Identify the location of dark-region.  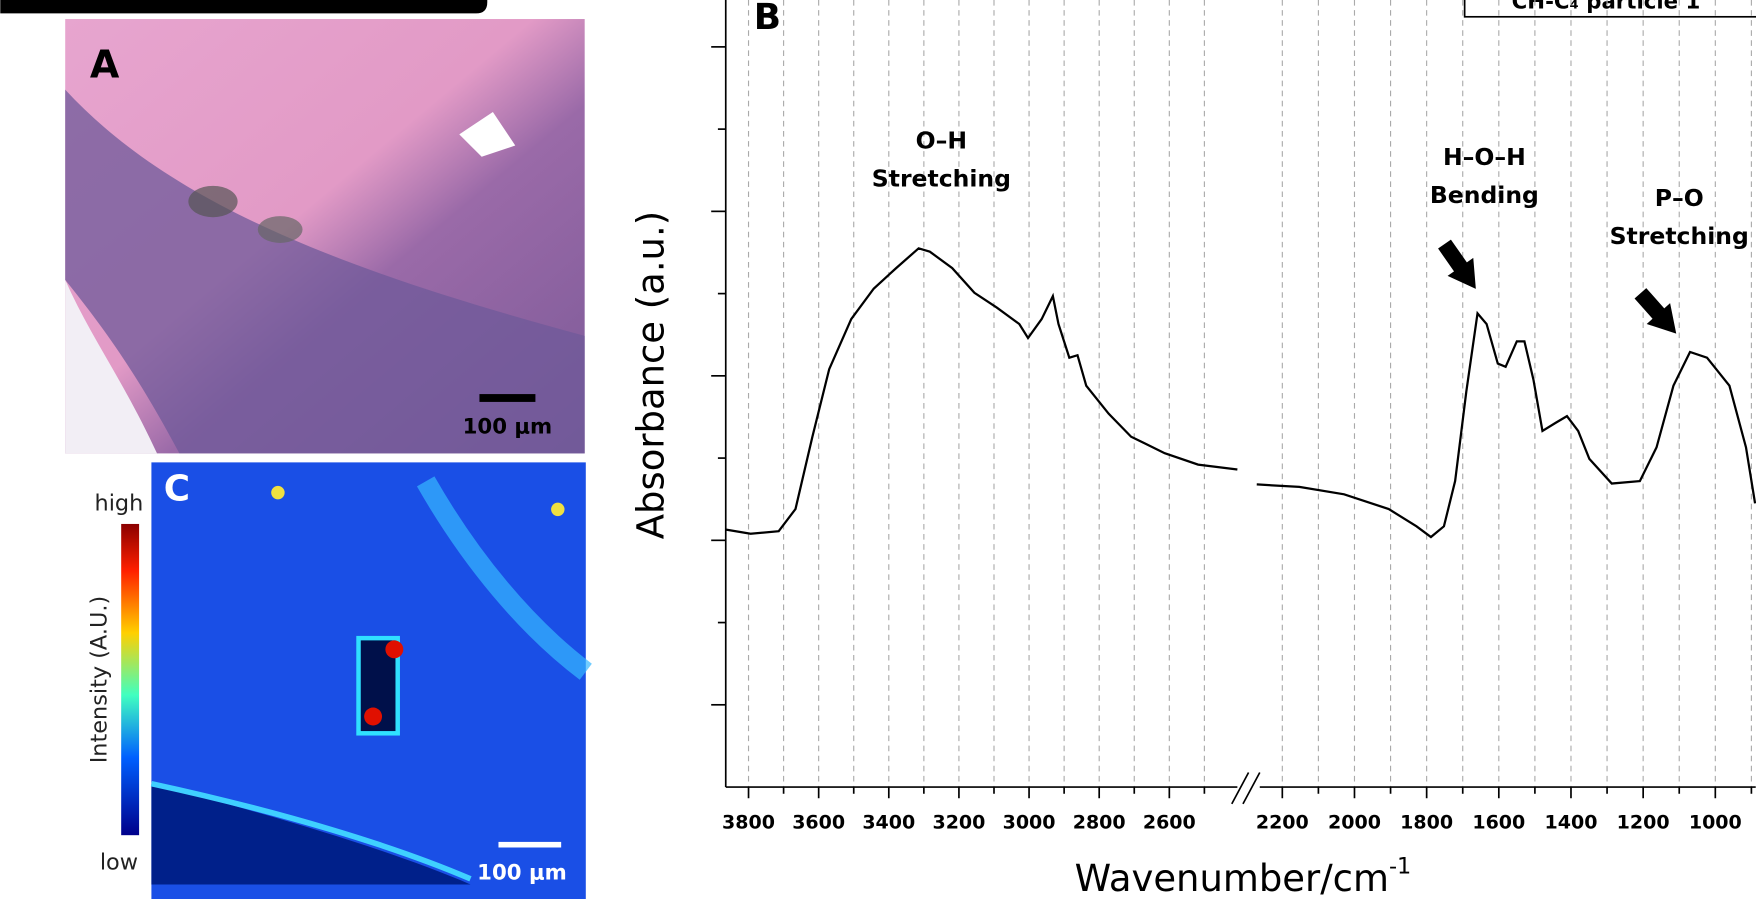
(311, 834).